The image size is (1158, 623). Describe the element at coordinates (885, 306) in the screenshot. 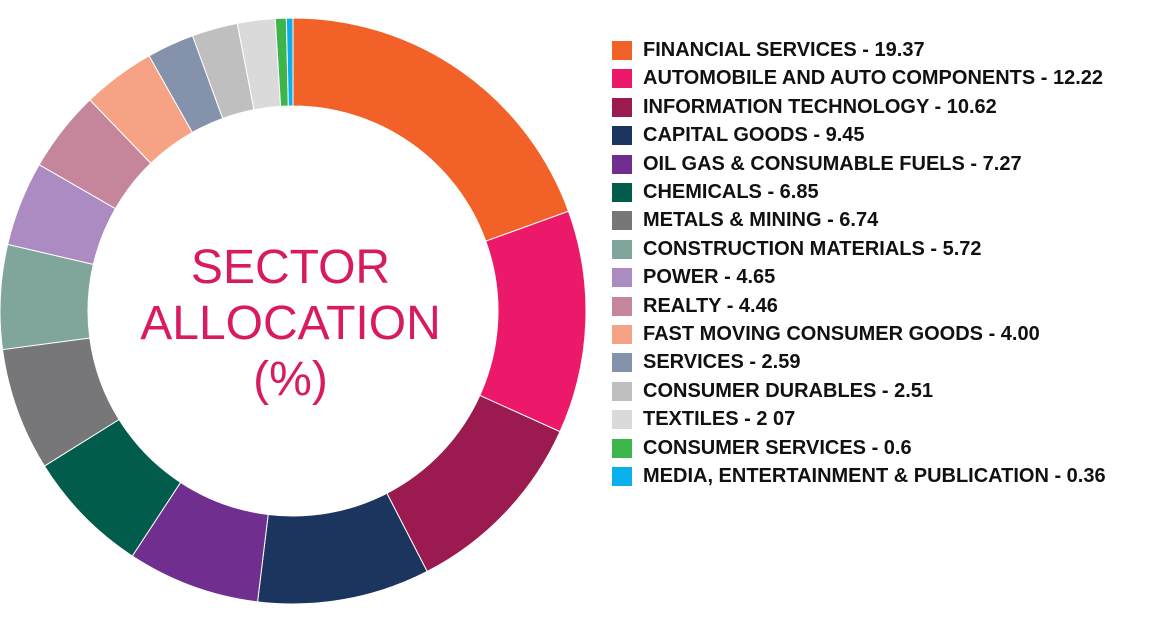

I see `legend-item: REALTY - 4.46` at that location.